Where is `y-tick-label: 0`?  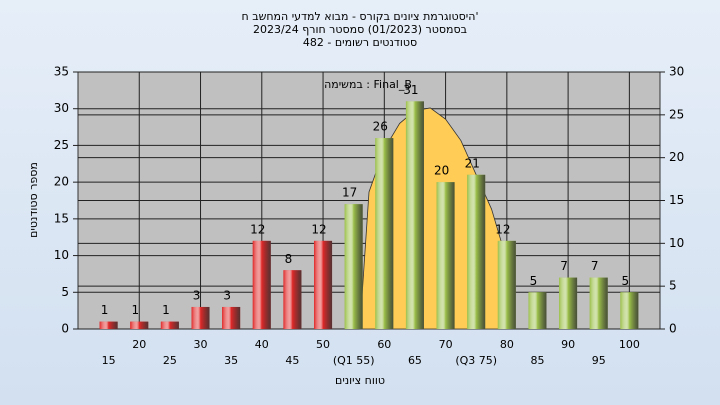 y-tick-label: 0 is located at coordinates (65, 329).